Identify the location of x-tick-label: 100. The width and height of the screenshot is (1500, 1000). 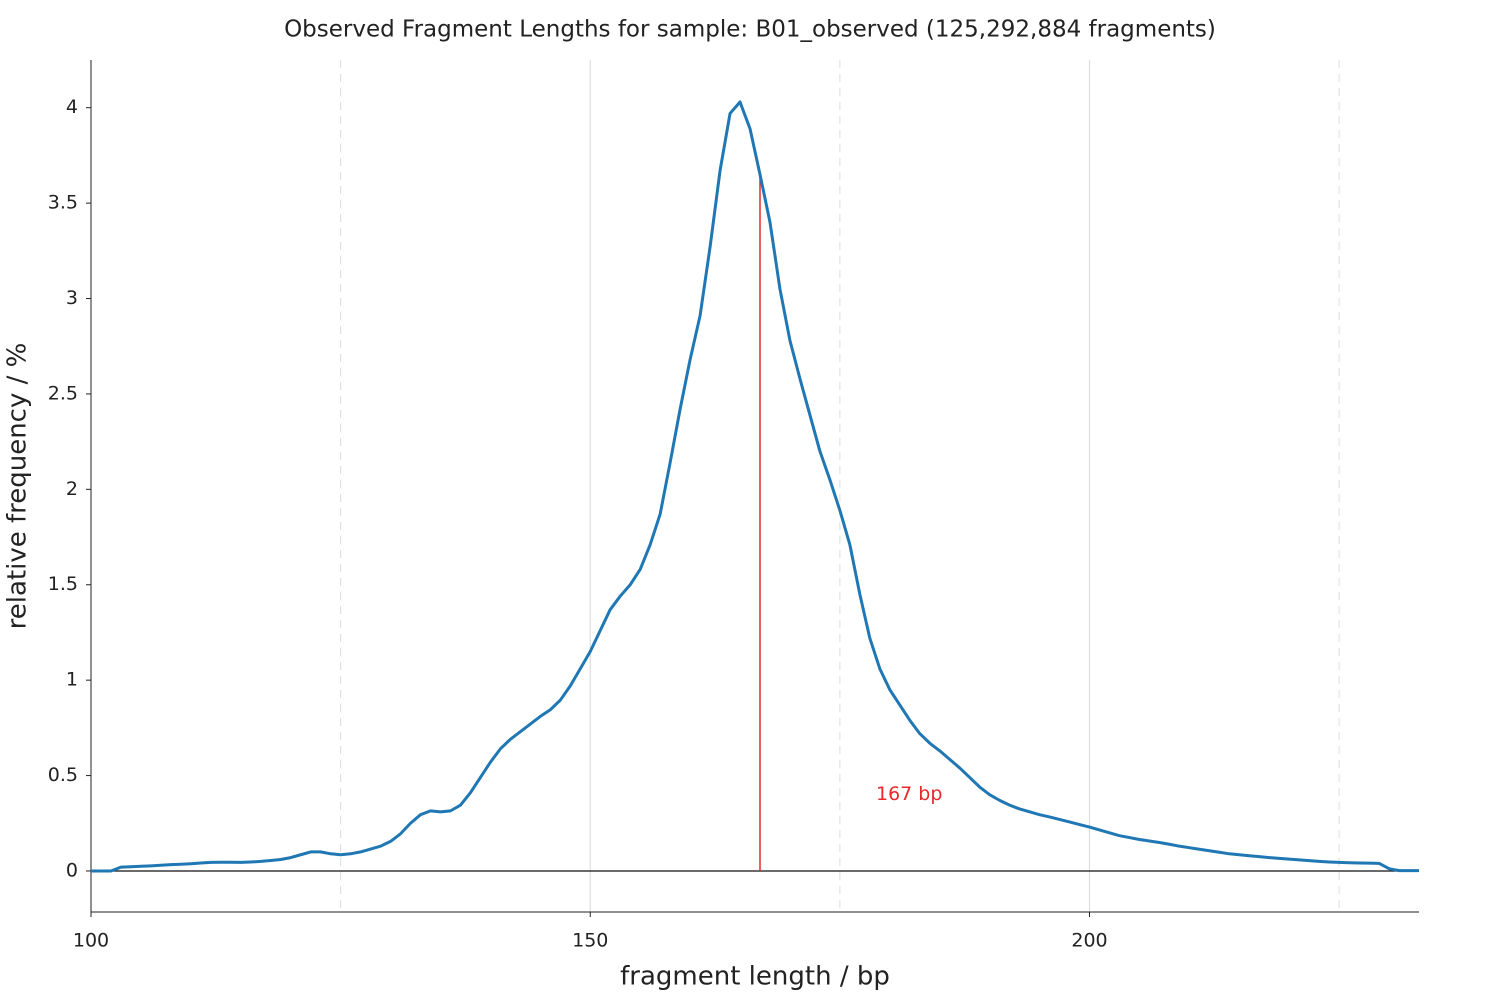
(91, 941).